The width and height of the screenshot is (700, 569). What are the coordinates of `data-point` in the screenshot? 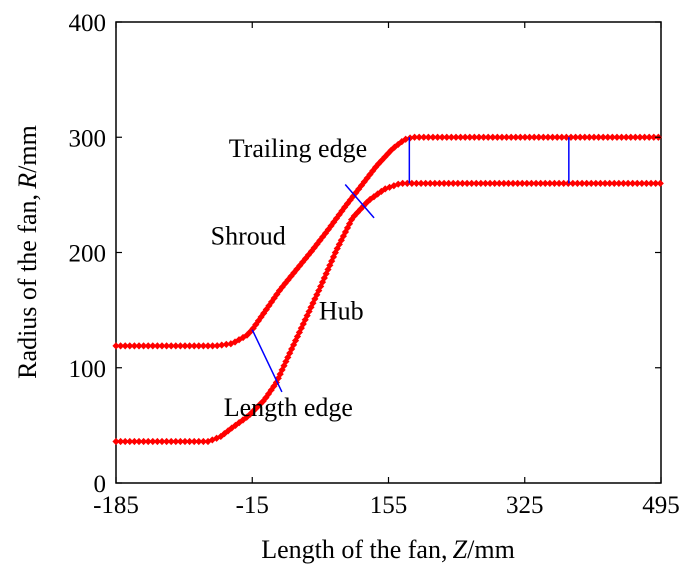 It's located at (660, 183).